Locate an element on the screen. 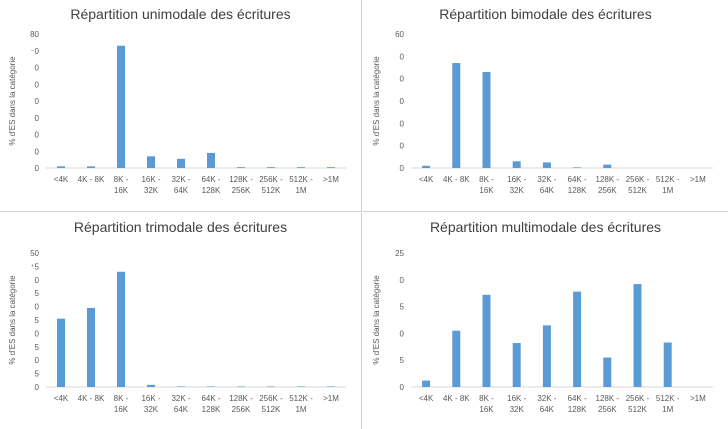 The height and width of the screenshot is (429, 728). chart-title: Répartition trimodale des écritures is located at coordinates (180, 227).